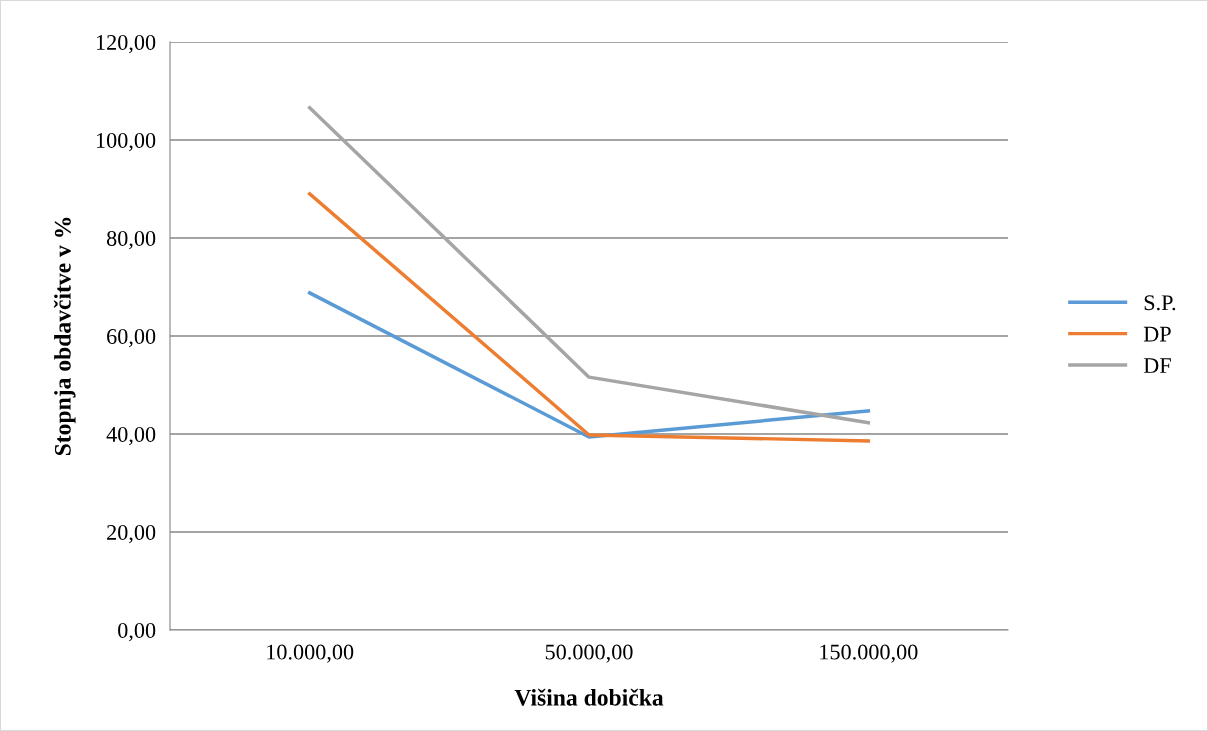 The width and height of the screenshot is (1208, 731). Describe the element at coordinates (1160, 303) in the screenshot. I see `legend-label: S.P.` at that location.